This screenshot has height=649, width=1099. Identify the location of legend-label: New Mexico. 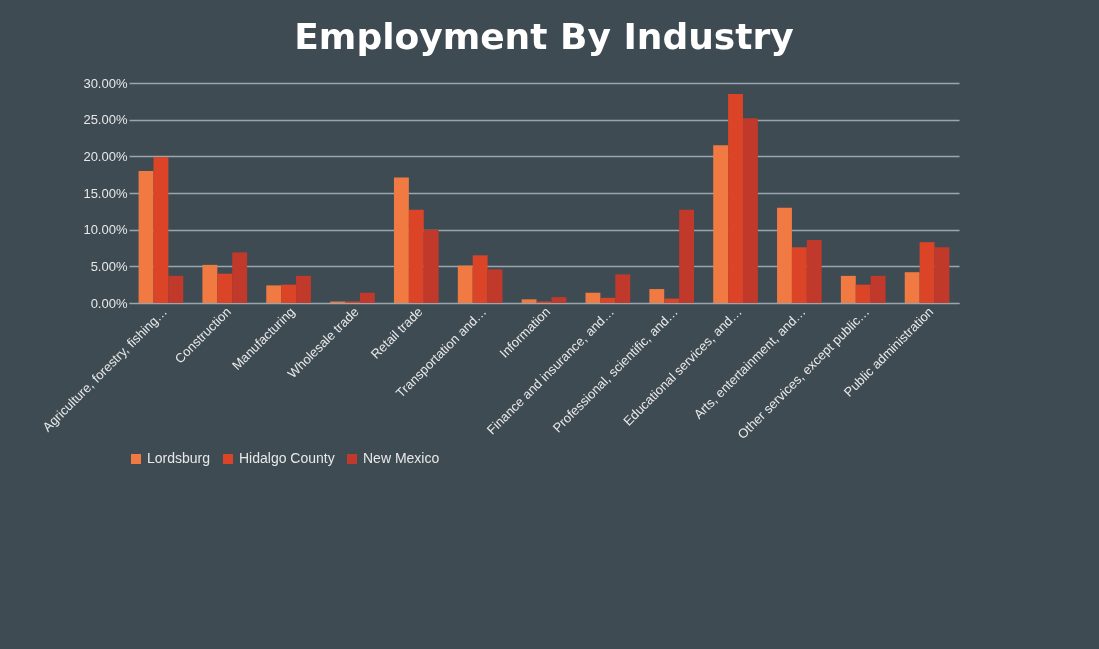
(401, 458).